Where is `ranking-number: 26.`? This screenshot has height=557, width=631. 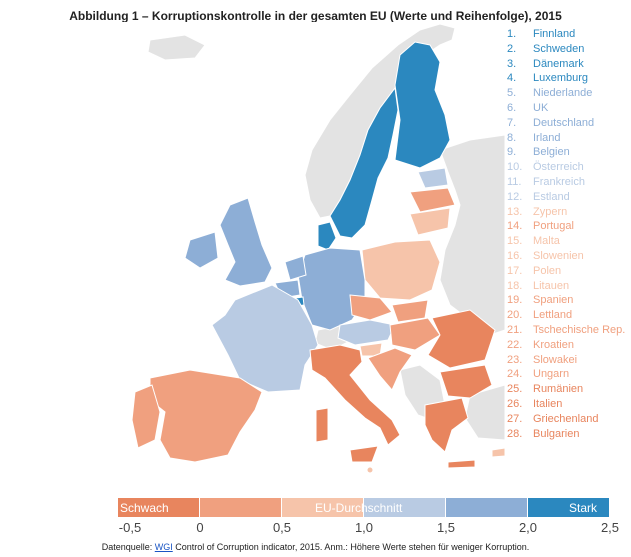 ranking-number: 26. is located at coordinates (515, 404).